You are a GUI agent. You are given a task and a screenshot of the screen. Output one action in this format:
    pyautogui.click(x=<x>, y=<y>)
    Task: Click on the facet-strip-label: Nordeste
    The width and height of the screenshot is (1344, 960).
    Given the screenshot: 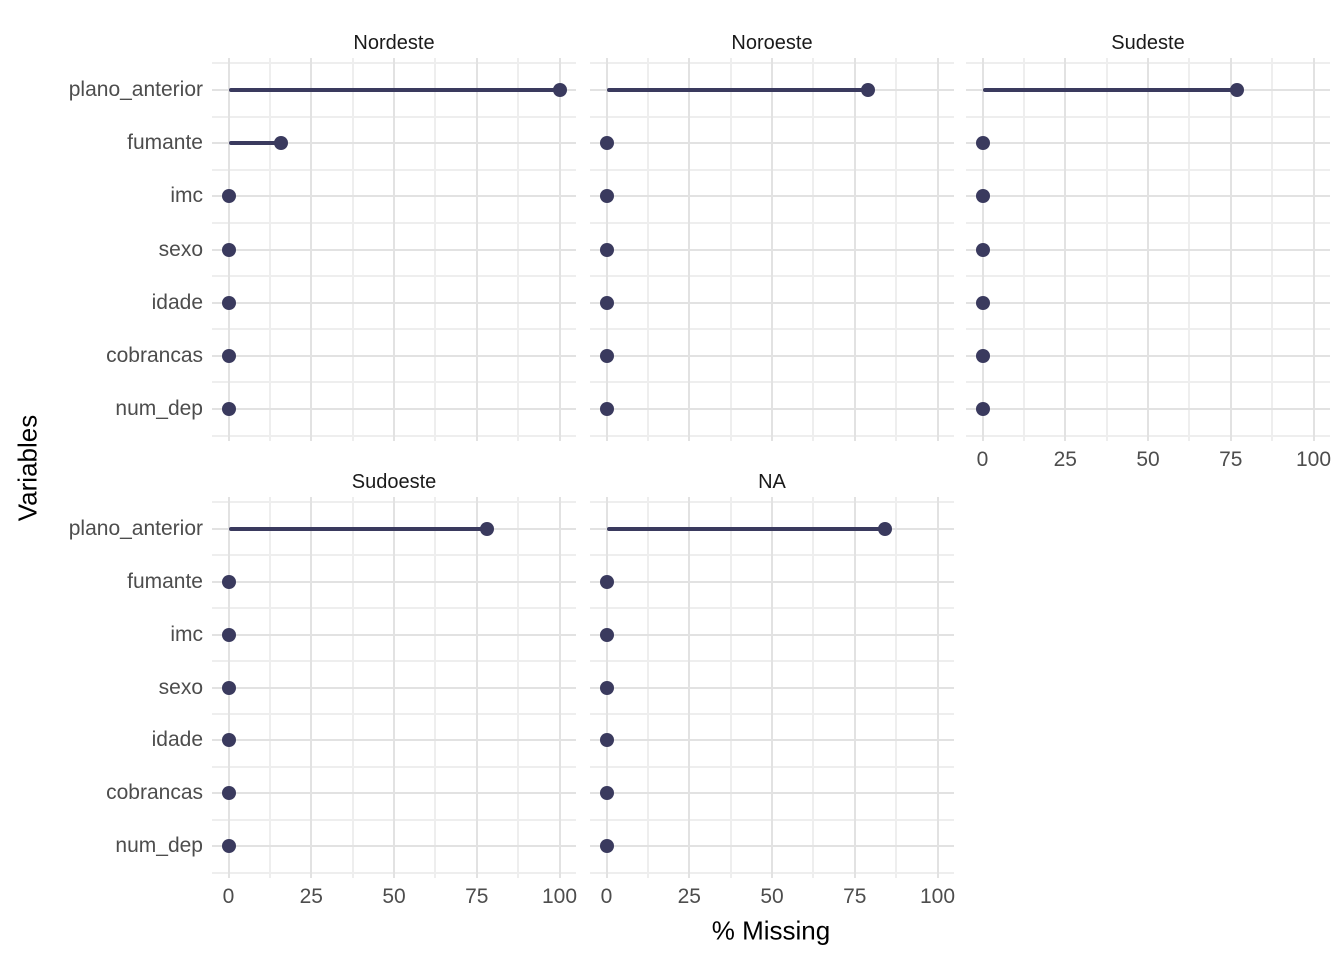 What is the action you would take?
    pyautogui.click(x=394, y=43)
    